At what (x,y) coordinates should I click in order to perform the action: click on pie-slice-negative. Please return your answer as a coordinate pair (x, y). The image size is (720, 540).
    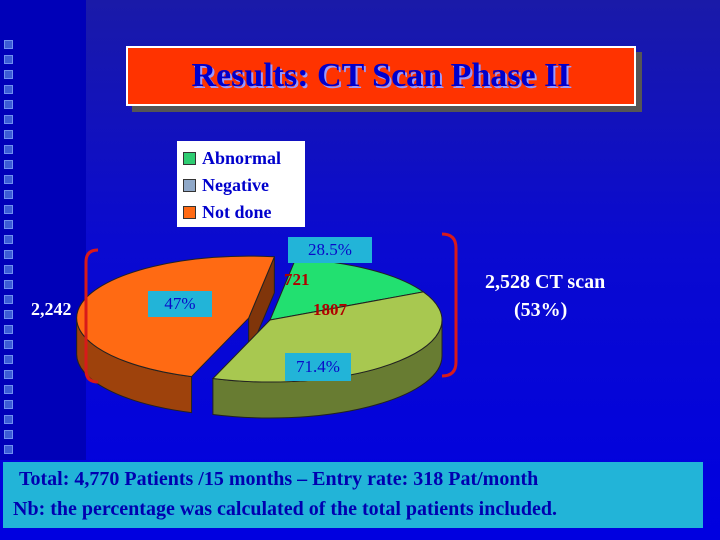
    Looking at the image, I should click on (327, 337).